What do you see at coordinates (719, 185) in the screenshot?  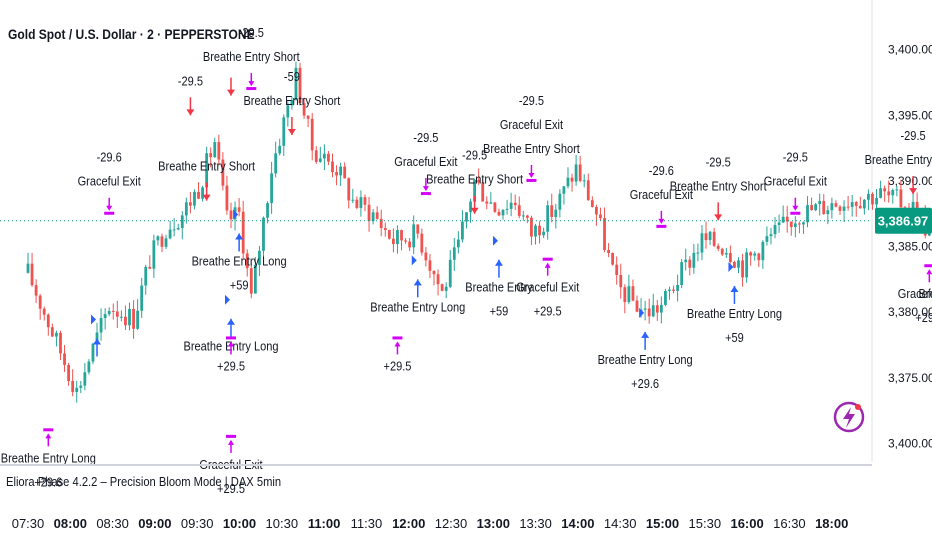 I see `signal-label: Breathe Entry Short` at bounding box center [719, 185].